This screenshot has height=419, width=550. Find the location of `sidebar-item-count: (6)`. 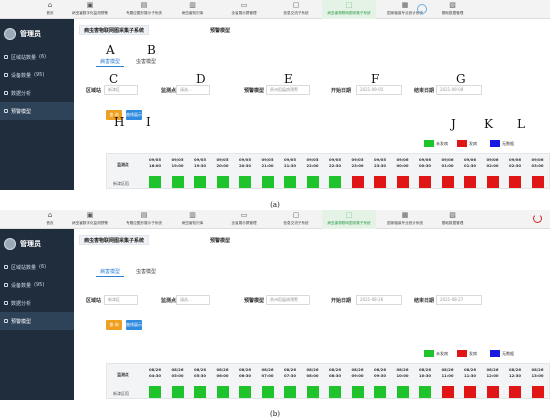

sidebar-item-count: (6) is located at coordinates (43, 57).